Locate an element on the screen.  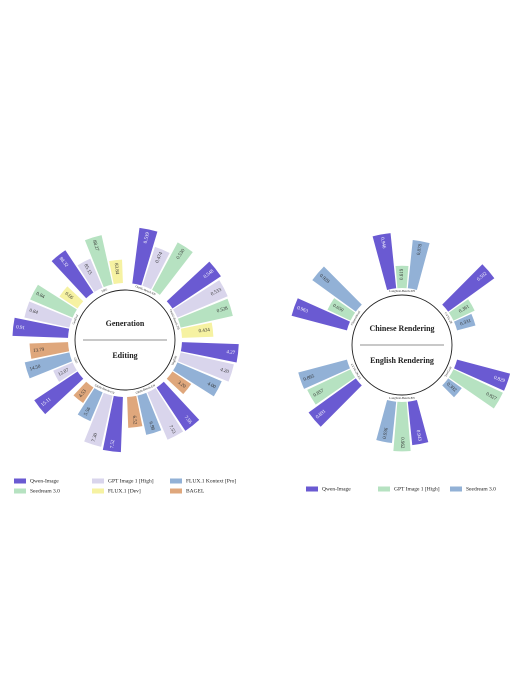
value-label: 7.53 is located at coordinates (171, 430).